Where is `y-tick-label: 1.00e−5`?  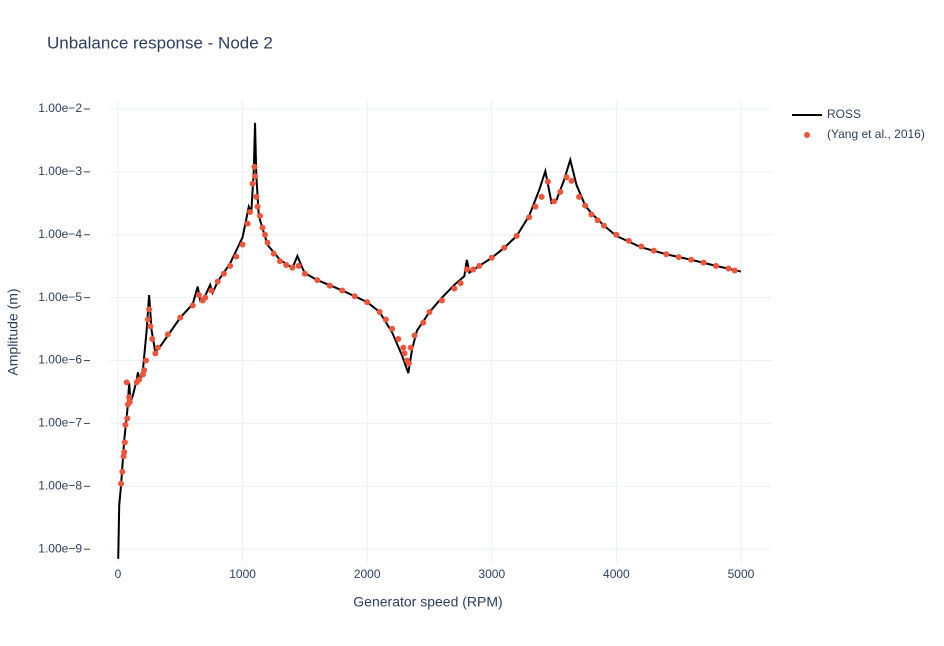
y-tick-label: 1.00e−5 is located at coordinates (60, 297).